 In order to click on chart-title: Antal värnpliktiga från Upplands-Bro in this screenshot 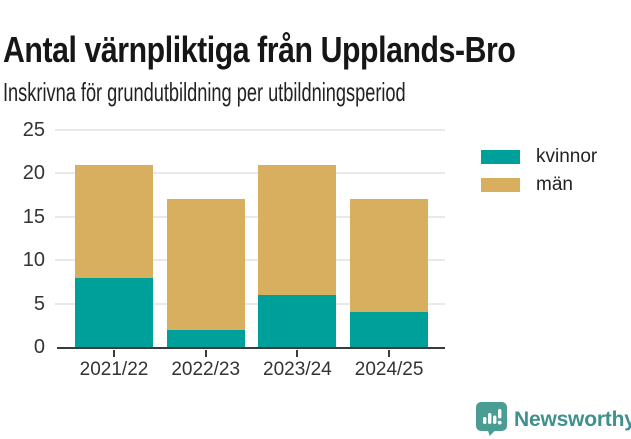, I will do `click(259, 50)`.